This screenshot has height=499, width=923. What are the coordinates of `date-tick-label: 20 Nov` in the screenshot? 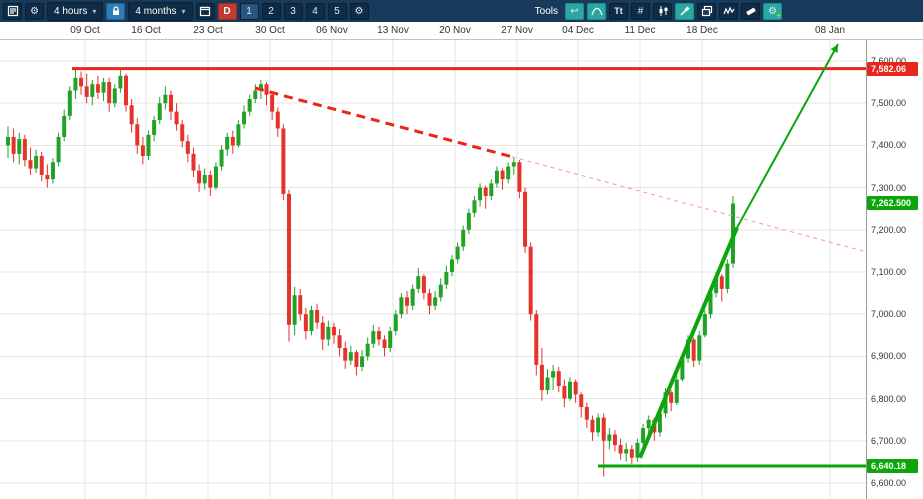 It's located at (455, 30).